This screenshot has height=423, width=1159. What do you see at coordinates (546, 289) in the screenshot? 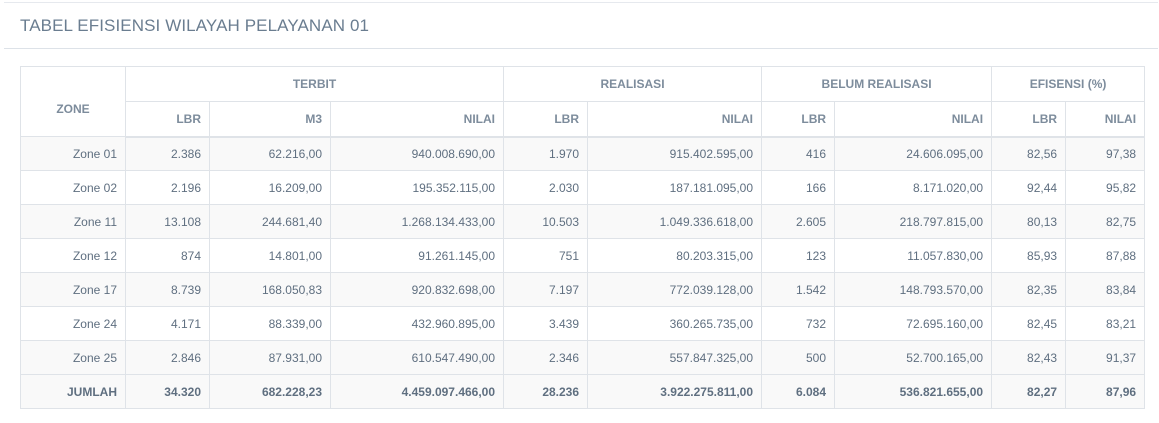
I see `cell-realisasi-lbr: 7.197` at bounding box center [546, 289].